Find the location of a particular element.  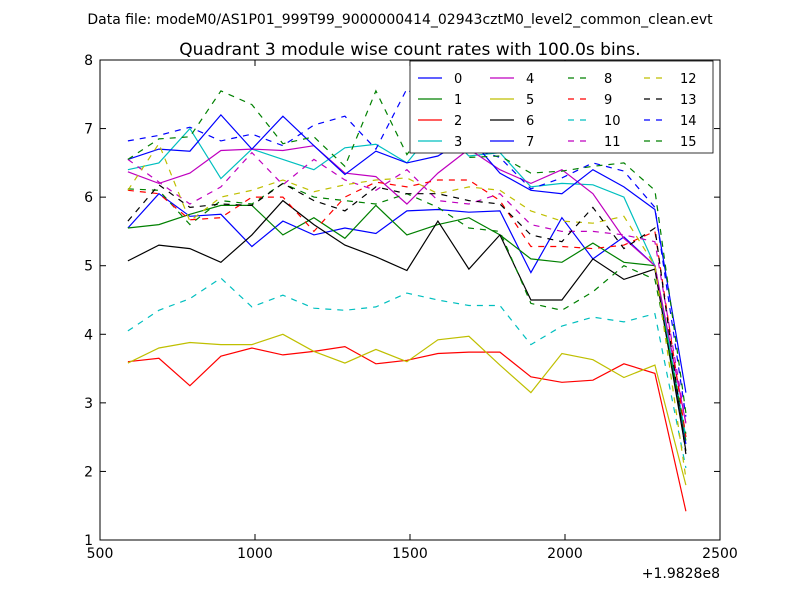

x-tick-label: 1000 is located at coordinates (255, 554).